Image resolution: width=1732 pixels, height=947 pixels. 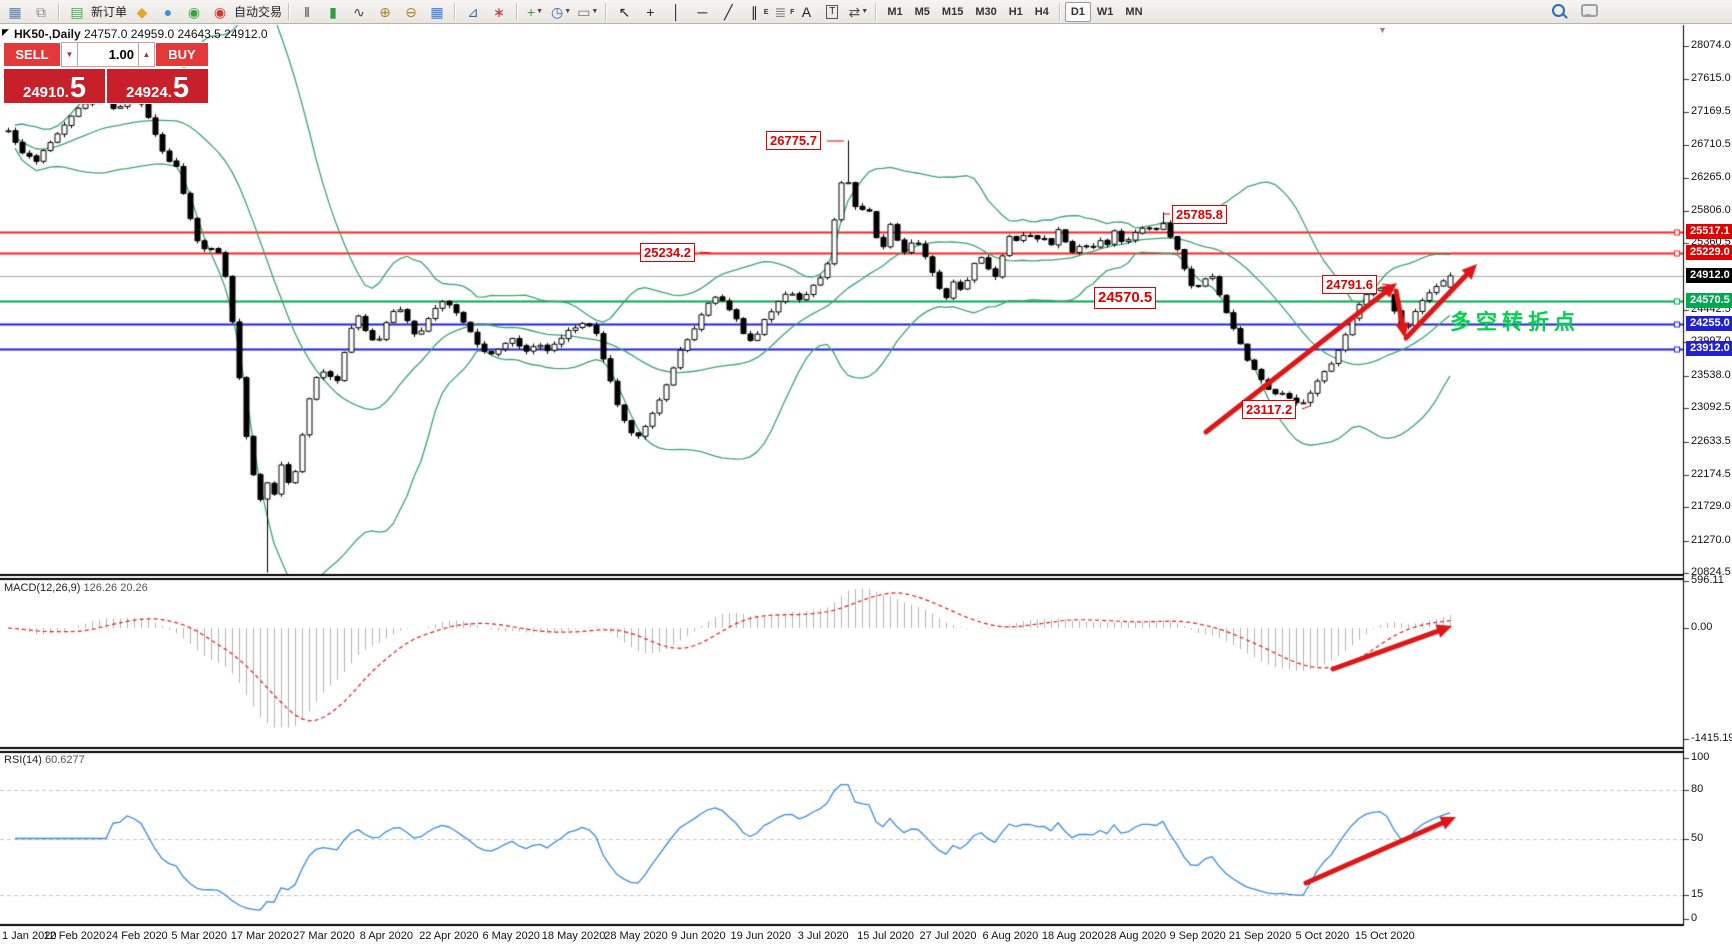 What do you see at coordinates (307, 11) in the screenshot?
I see `bar-chart-icon: ‖` at bounding box center [307, 11].